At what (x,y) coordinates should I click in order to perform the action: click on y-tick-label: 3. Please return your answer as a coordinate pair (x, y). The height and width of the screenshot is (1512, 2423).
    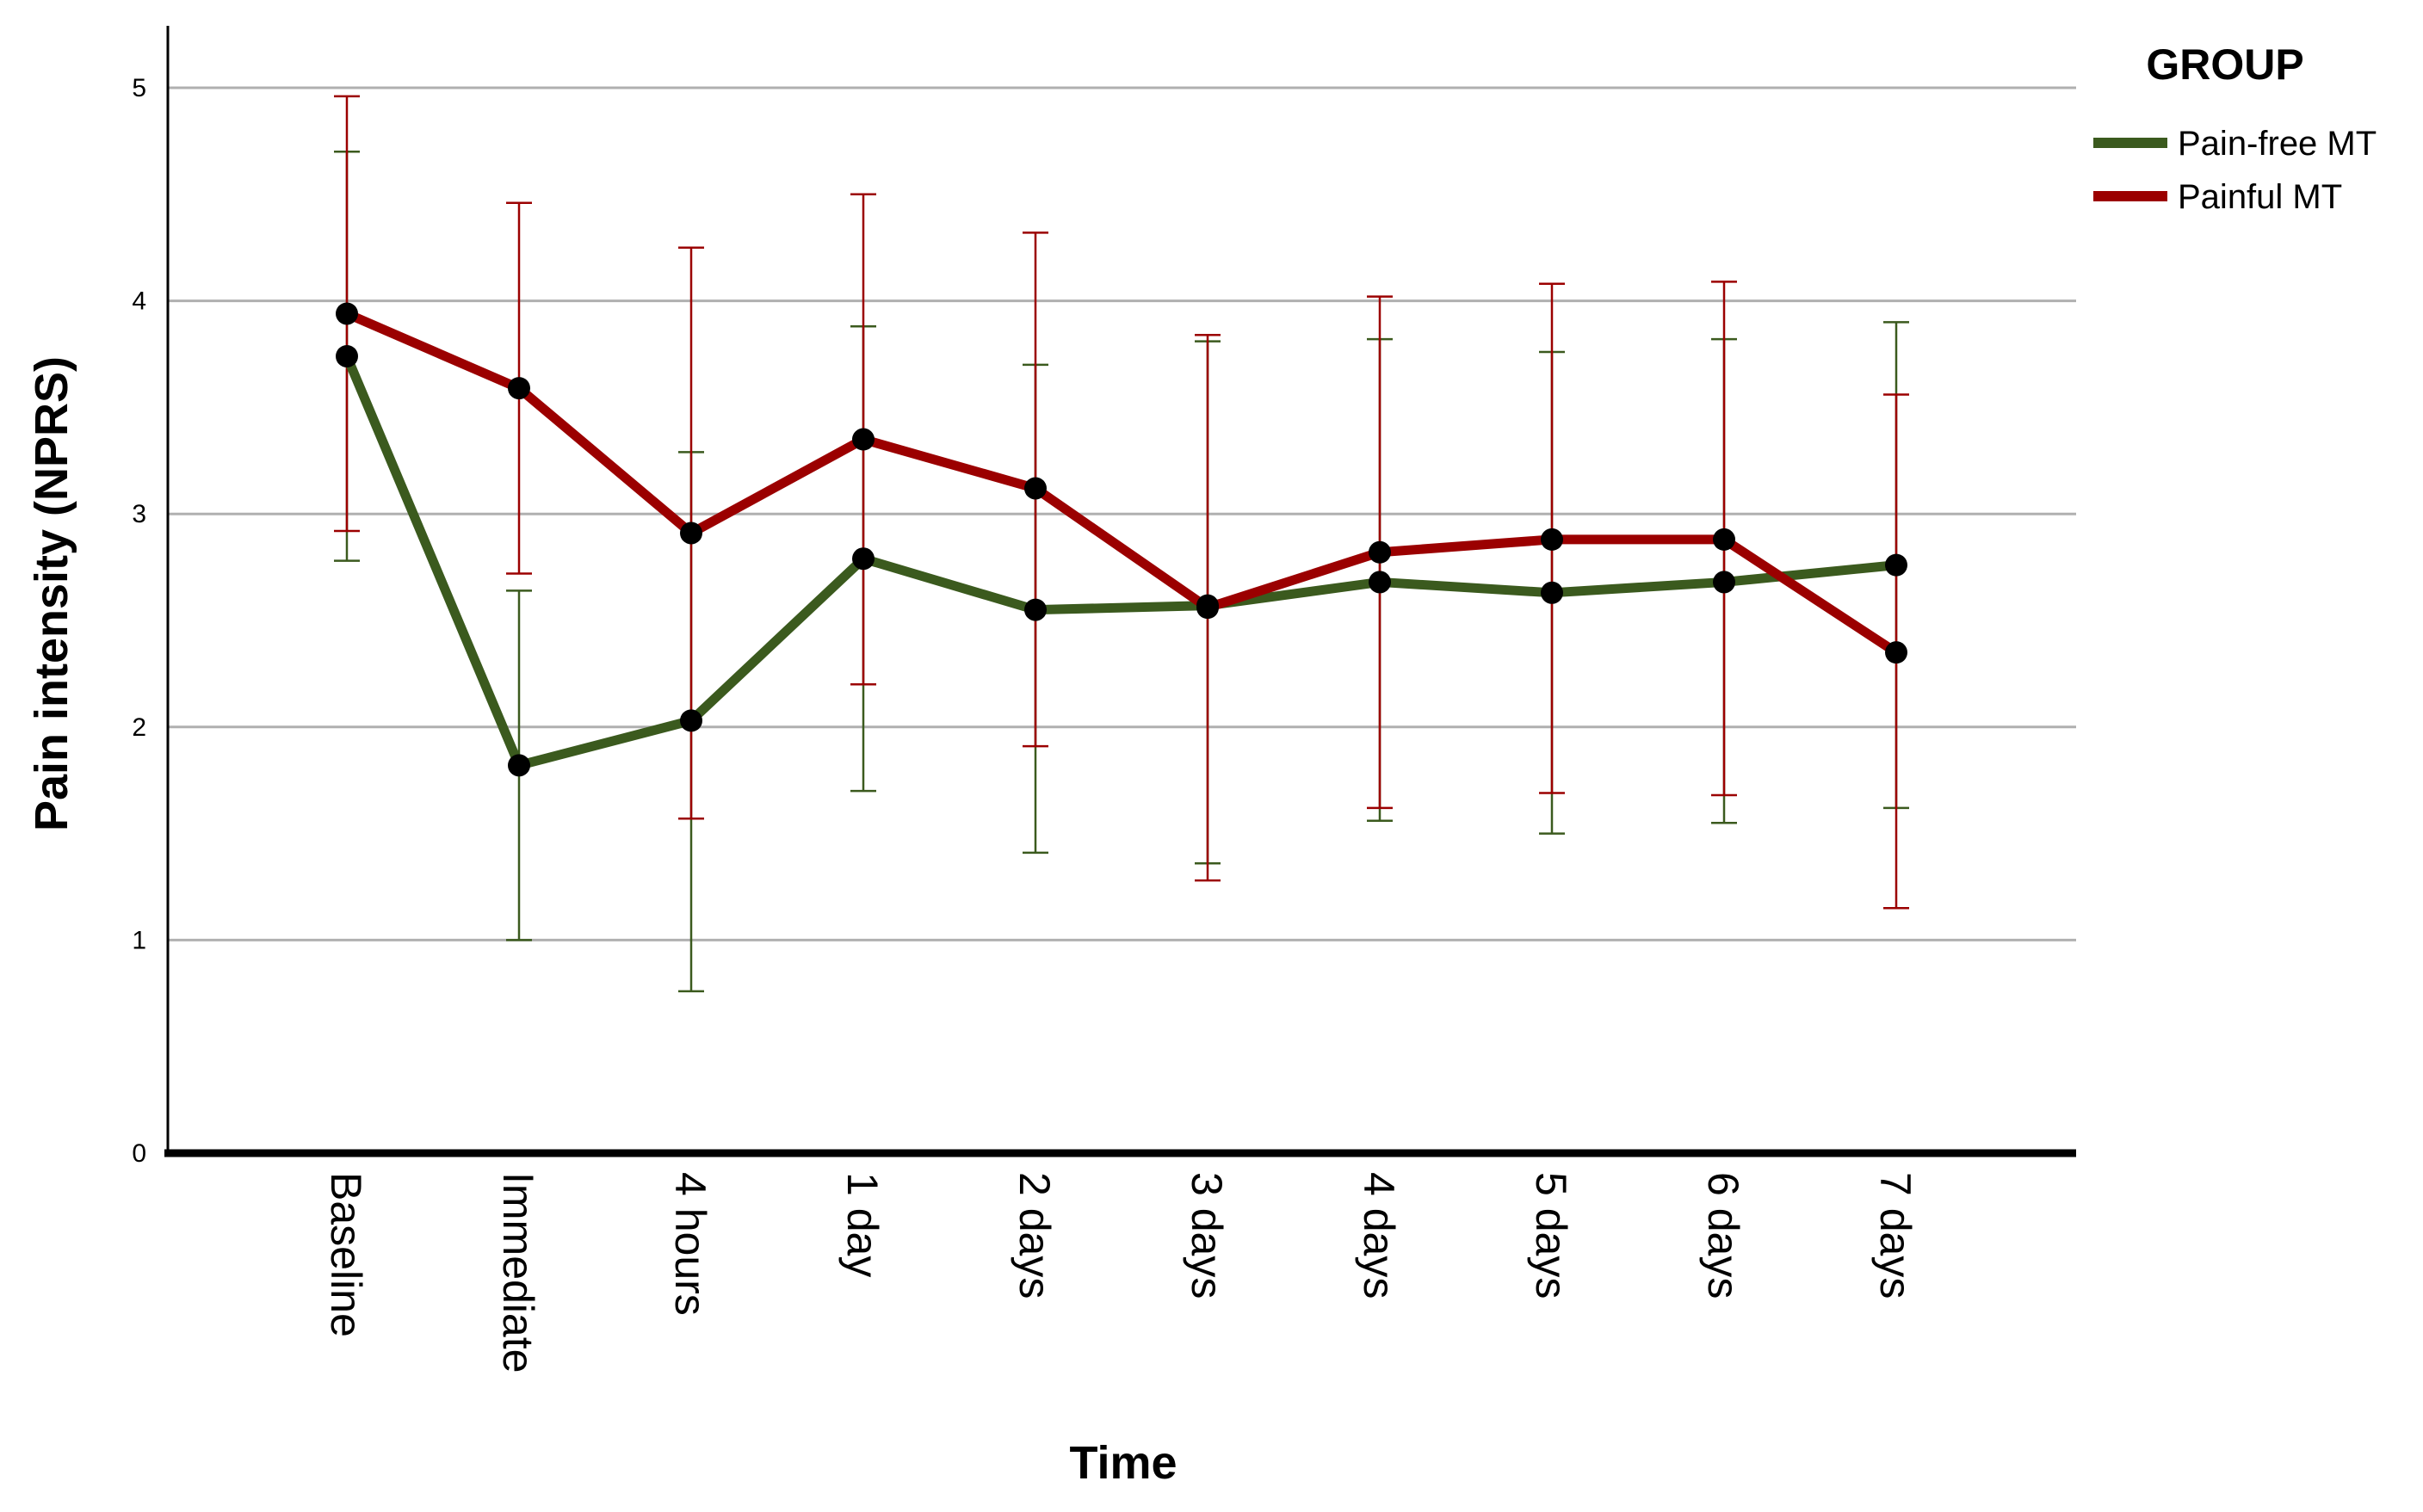
    Looking at the image, I should click on (139, 514).